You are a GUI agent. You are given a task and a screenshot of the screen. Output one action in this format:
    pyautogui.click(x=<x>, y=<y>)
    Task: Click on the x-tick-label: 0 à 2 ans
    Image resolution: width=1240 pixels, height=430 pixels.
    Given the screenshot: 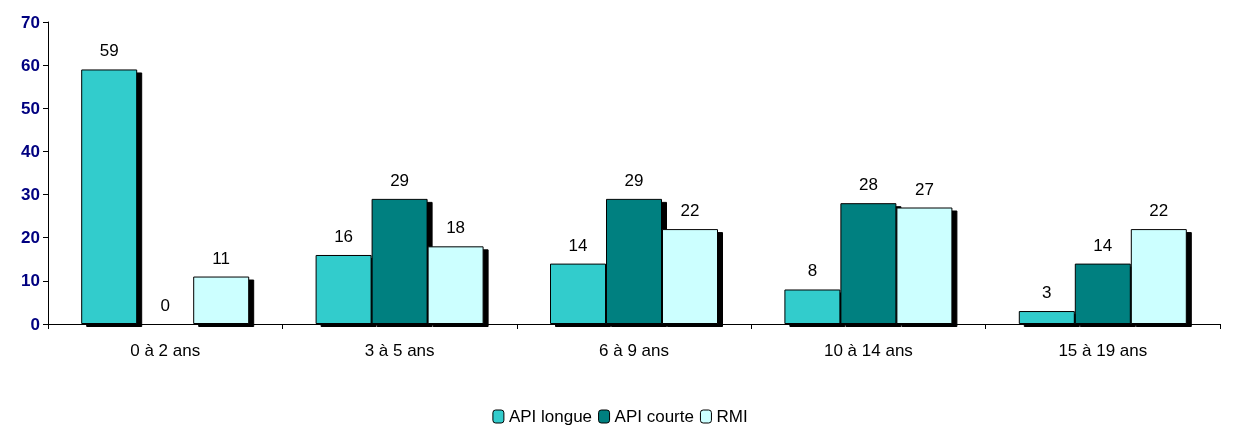 What is the action you would take?
    pyautogui.click(x=165, y=350)
    